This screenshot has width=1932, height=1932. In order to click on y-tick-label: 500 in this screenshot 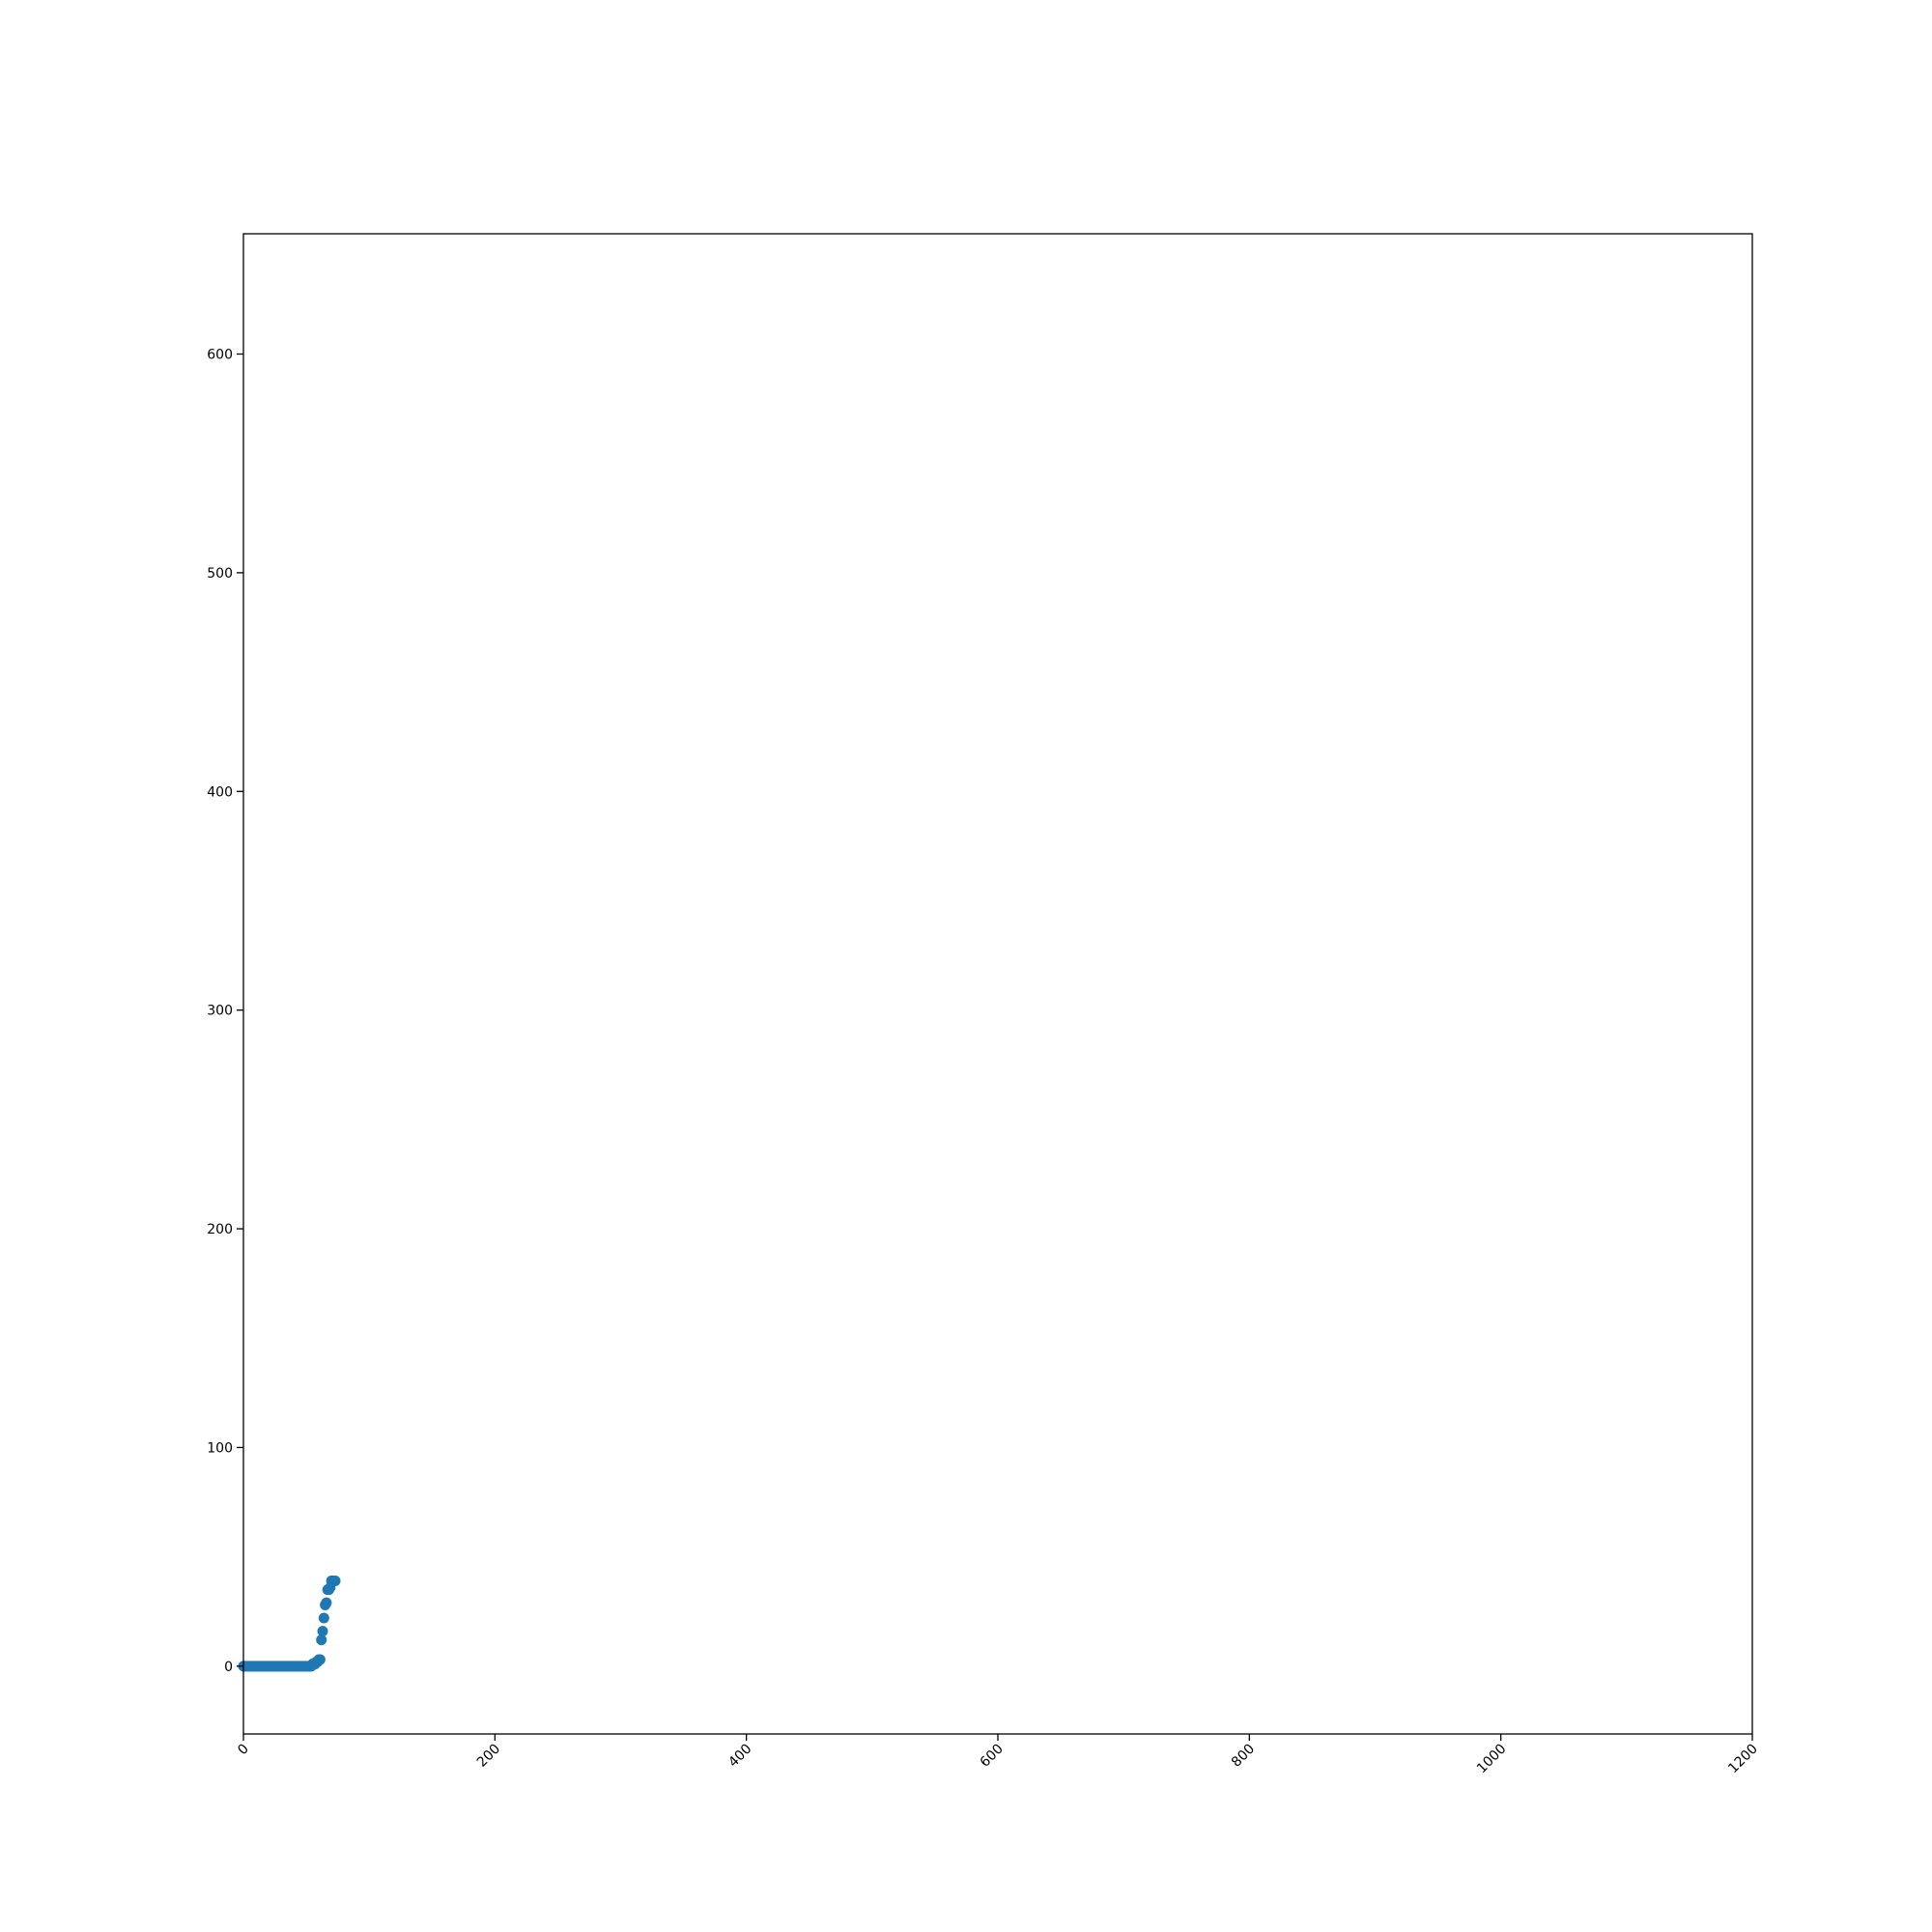, I will do `click(220, 574)`.